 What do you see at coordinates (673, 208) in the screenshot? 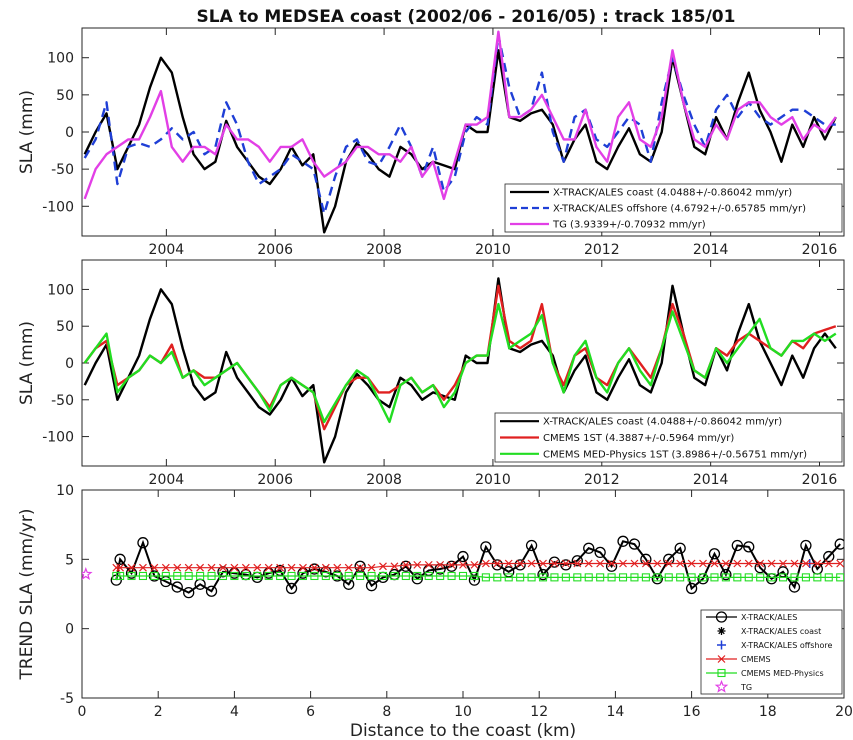
I see `legend-box` at bounding box center [673, 208].